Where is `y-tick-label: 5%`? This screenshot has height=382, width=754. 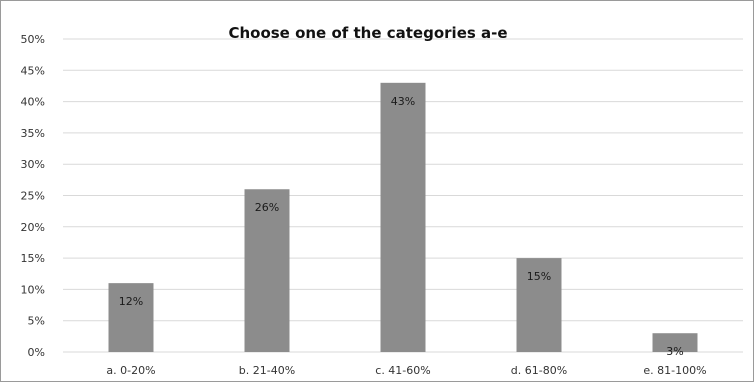
y-tick-label: 5% is located at coordinates (36, 321).